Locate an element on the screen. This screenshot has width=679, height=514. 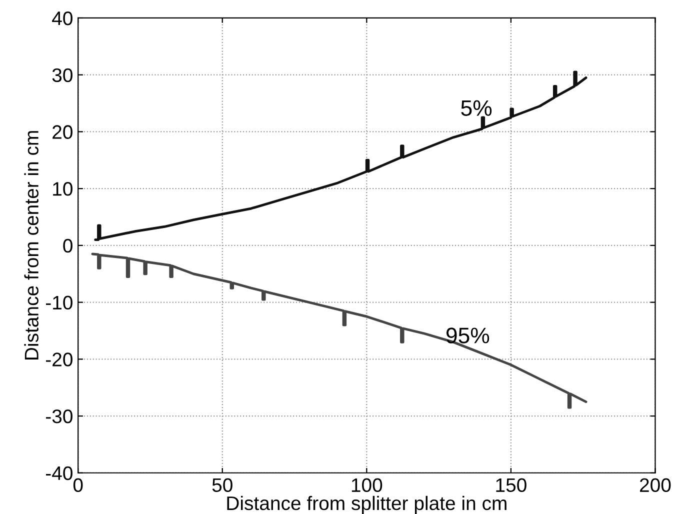
x-axis-title: Distance from splitter plate in cm is located at coordinates (366, 505).